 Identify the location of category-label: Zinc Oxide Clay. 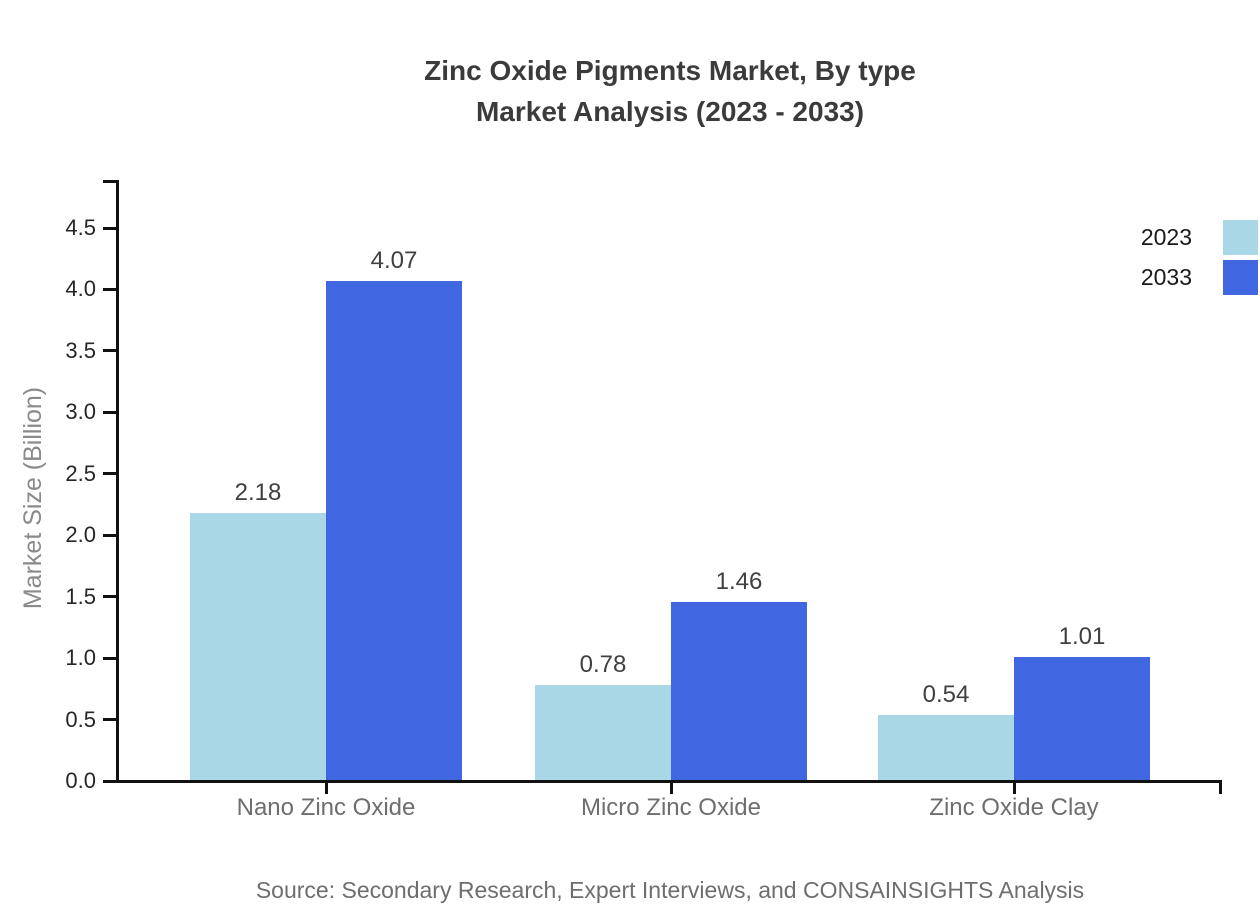
(1014, 807).